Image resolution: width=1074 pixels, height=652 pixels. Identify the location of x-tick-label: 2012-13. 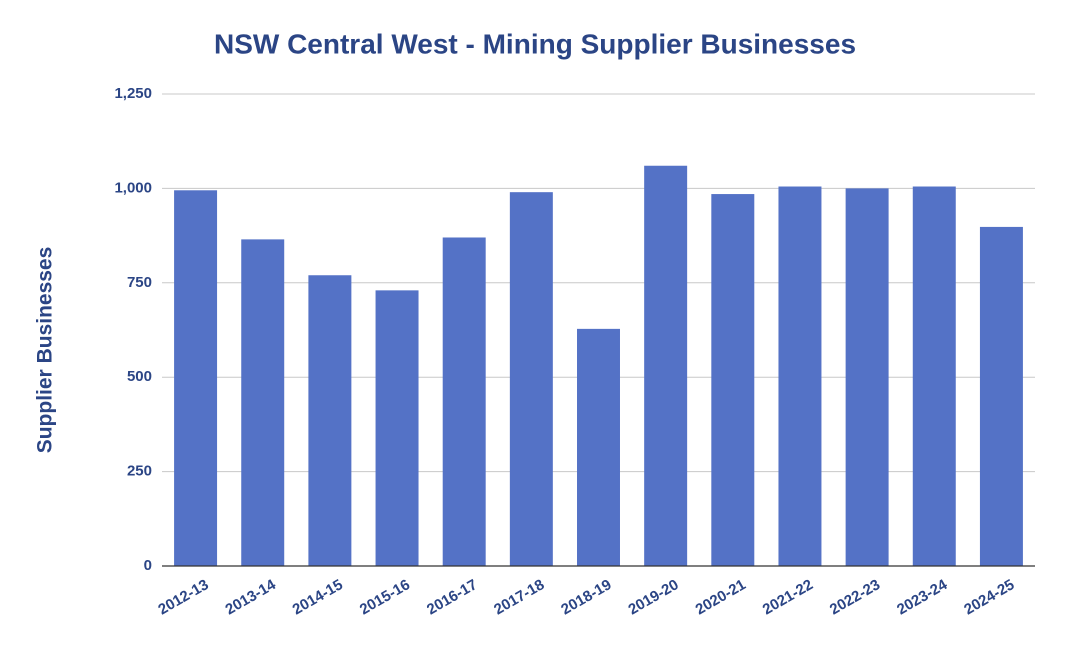
(183, 597).